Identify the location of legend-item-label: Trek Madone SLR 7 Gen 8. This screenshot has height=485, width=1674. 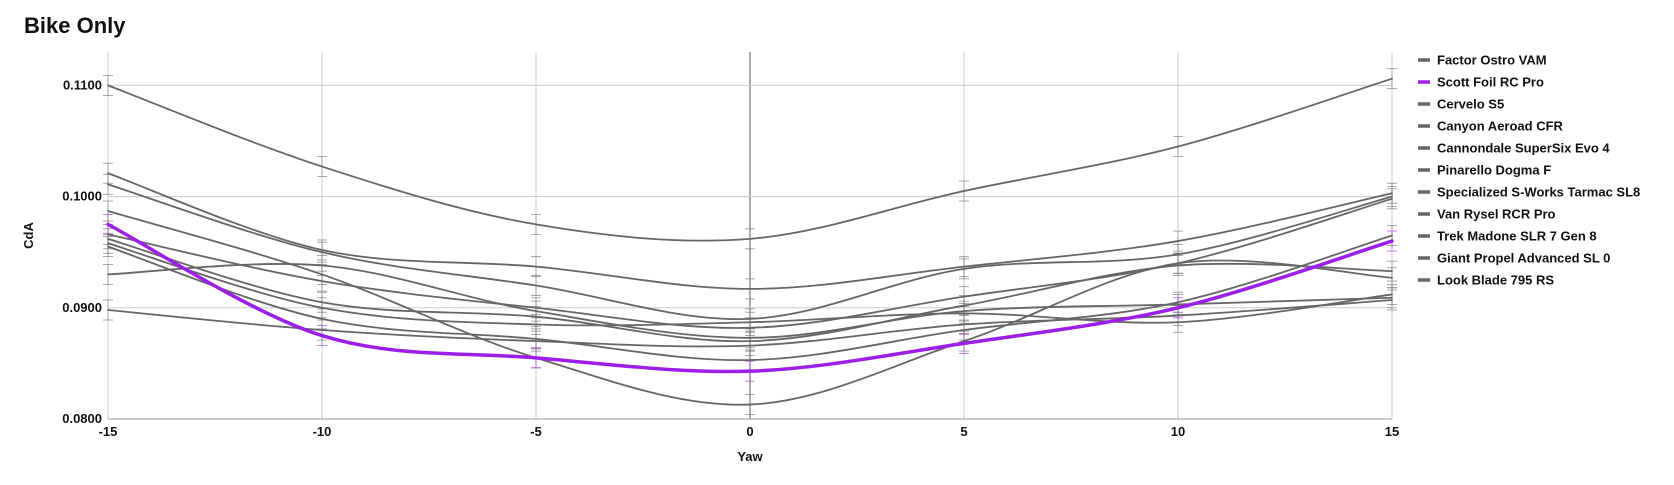
(1517, 236).